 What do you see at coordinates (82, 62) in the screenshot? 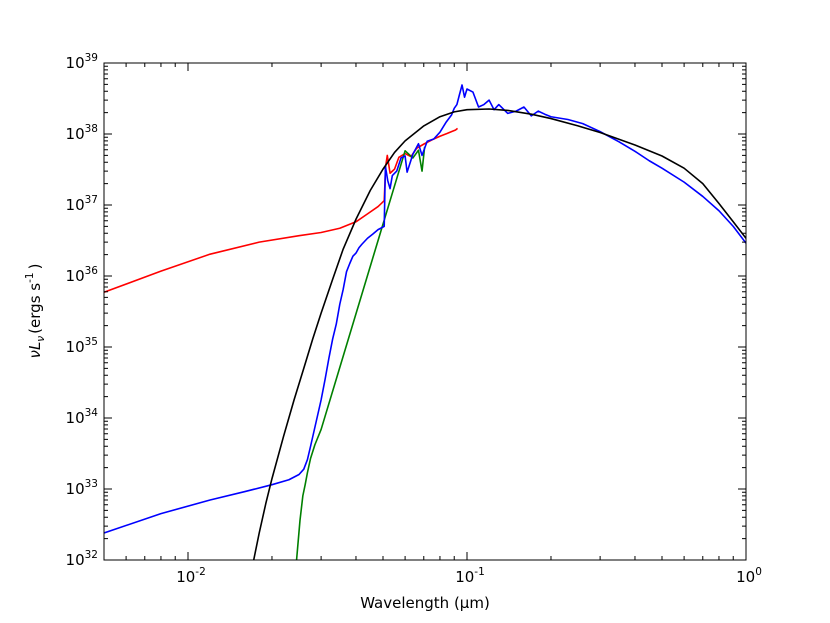
I see `y-tick-label-7: 1039` at bounding box center [82, 62].